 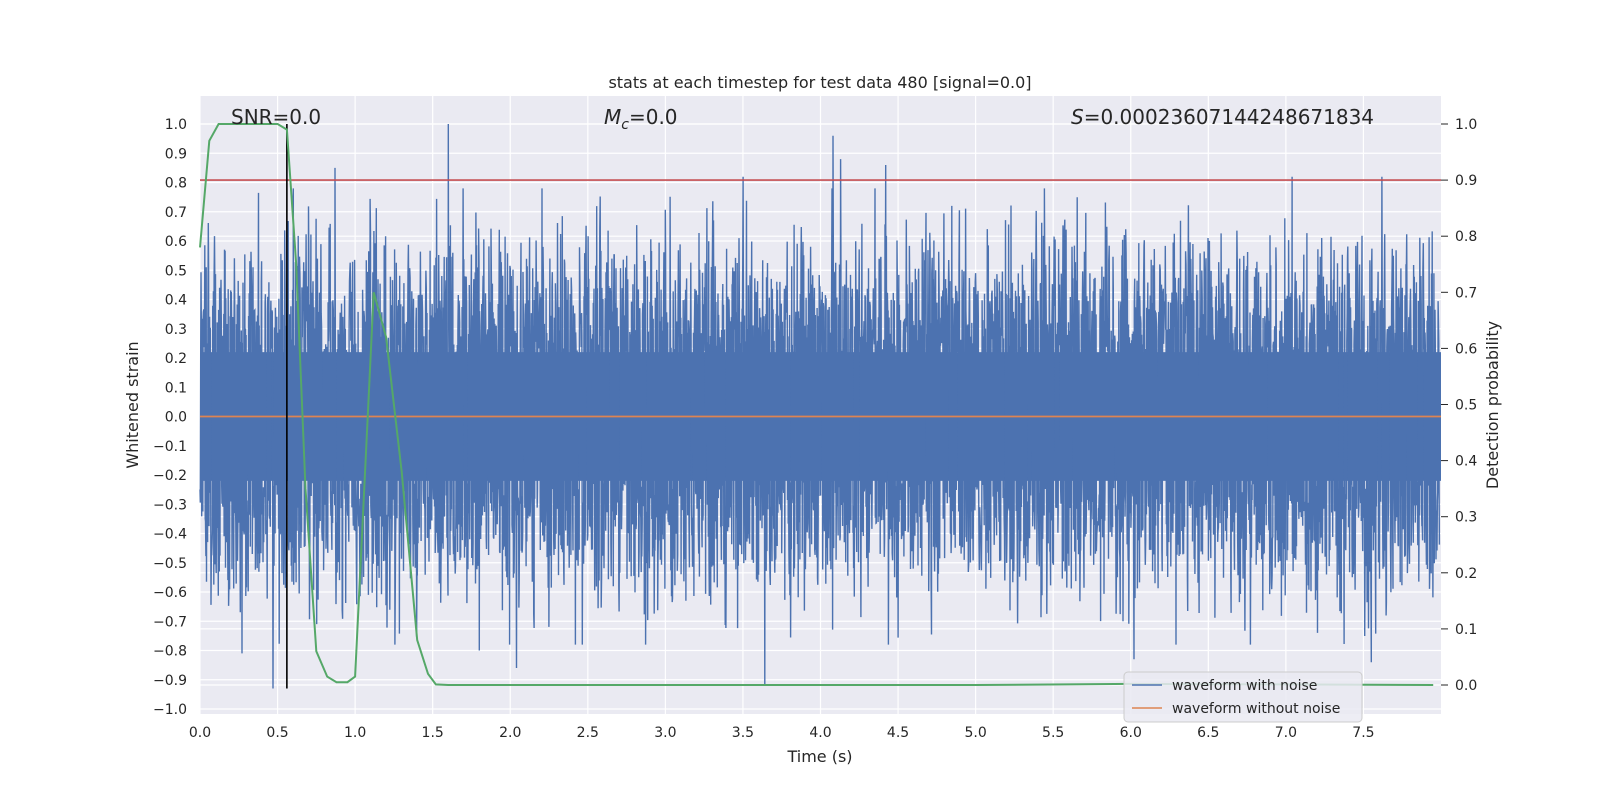 What do you see at coordinates (170, 447) in the screenshot?
I see `y-tick-label: −0.1` at bounding box center [170, 447].